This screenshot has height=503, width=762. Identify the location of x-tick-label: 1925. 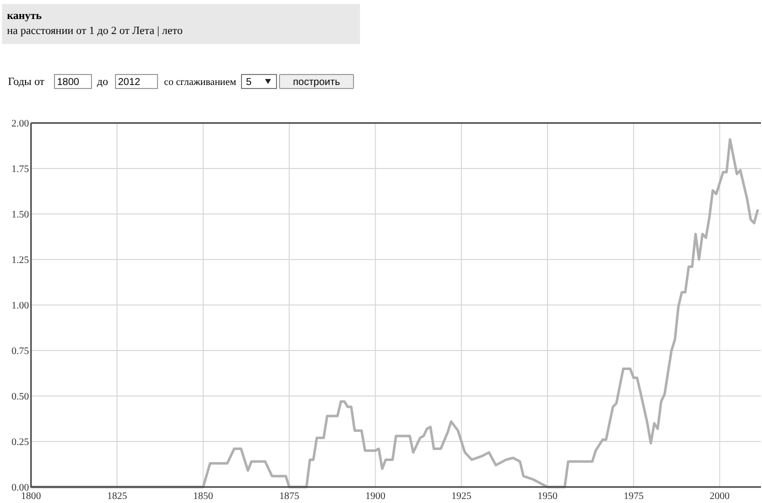
(461, 496).